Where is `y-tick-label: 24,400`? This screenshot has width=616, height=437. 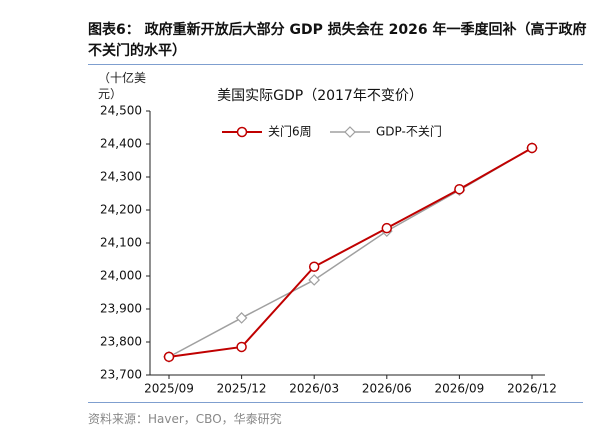
y-tick-label: 24,400 is located at coordinates (121, 144).